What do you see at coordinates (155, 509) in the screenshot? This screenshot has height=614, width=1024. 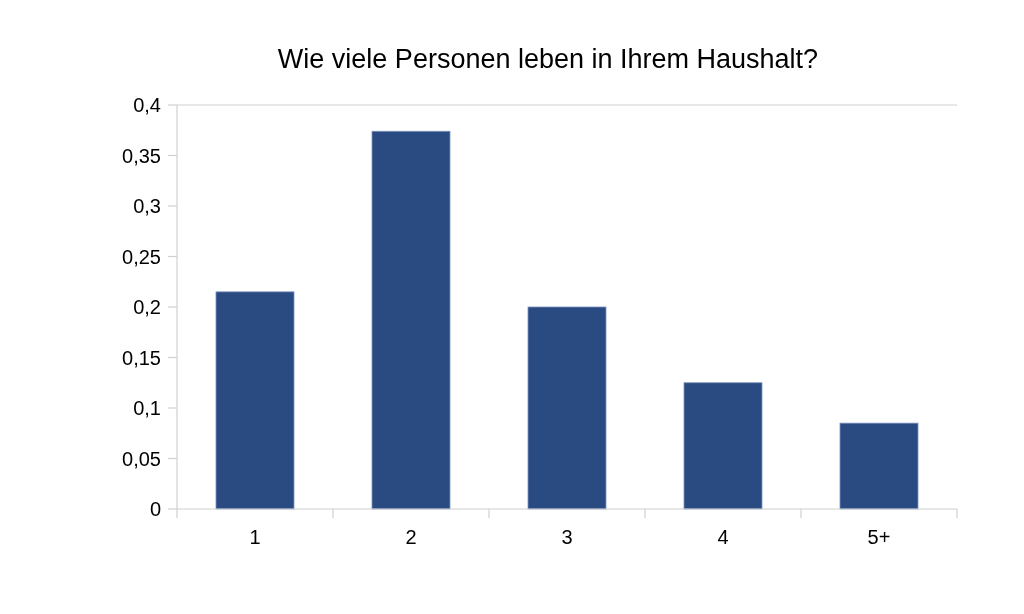 I see `y-tick-label: 0` at bounding box center [155, 509].